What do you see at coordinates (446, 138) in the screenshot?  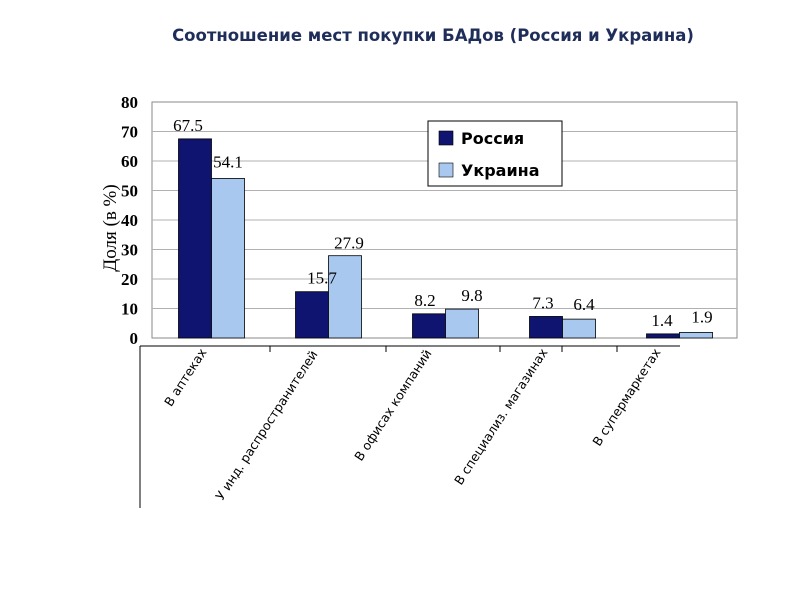 I see `legend-swatch-russia` at bounding box center [446, 138].